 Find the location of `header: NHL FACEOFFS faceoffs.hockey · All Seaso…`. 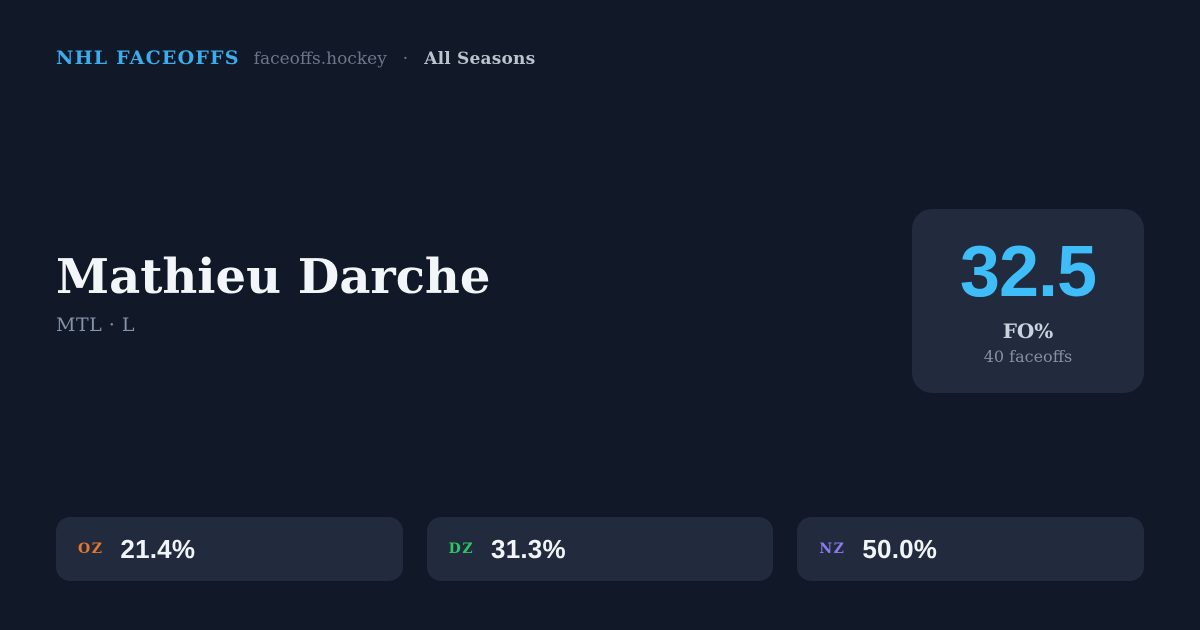

header: NHL FACEOFFS faceoffs.hockey · All Seaso… is located at coordinates (295, 58).